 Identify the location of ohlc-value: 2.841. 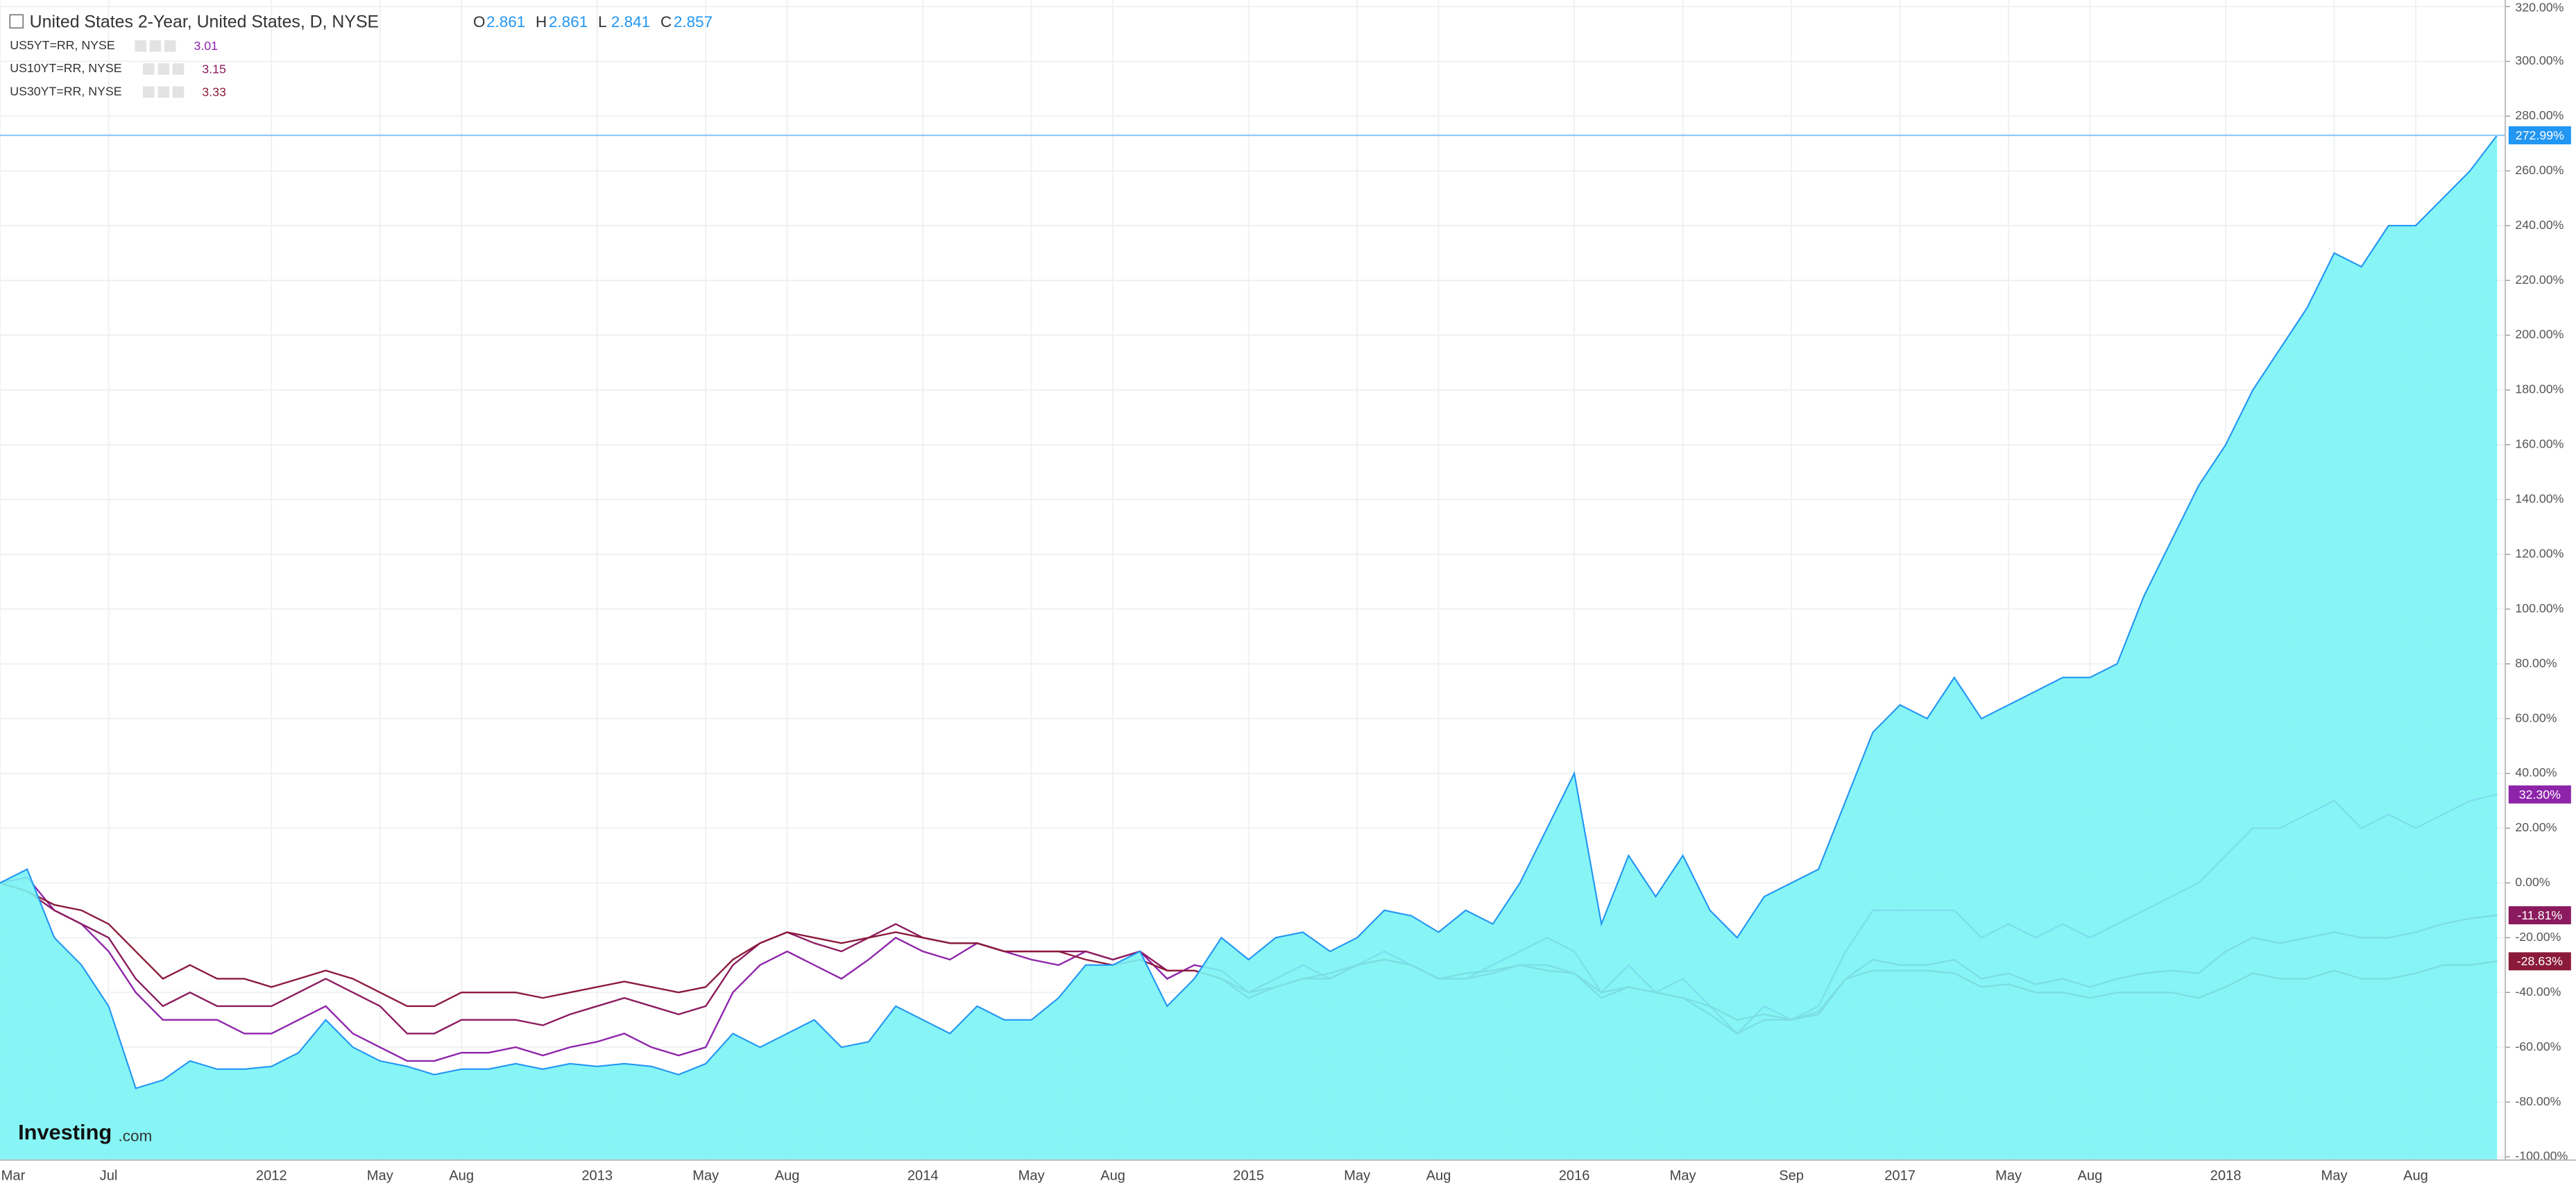
(630, 22).